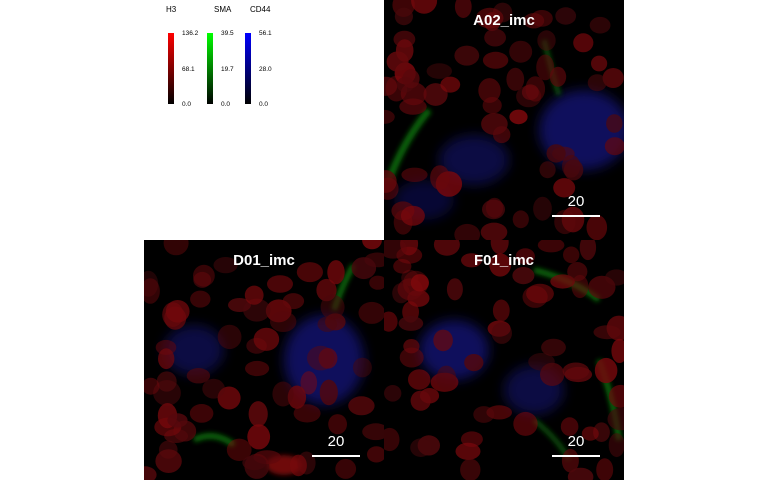  What do you see at coordinates (265, 69) in the screenshot?
I see `legend-mid: 28.0` at bounding box center [265, 69].